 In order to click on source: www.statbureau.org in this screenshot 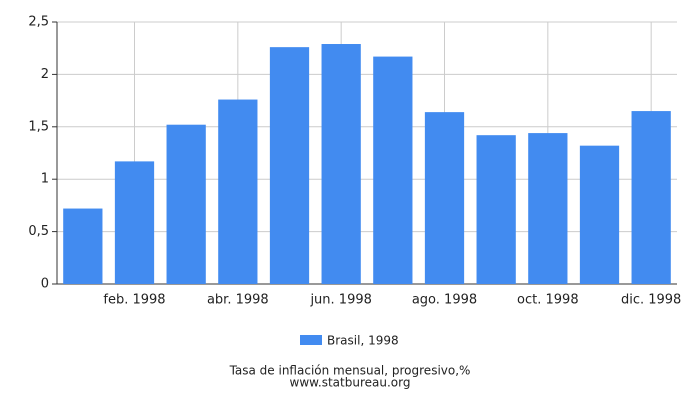, I will do `click(350, 383)`.